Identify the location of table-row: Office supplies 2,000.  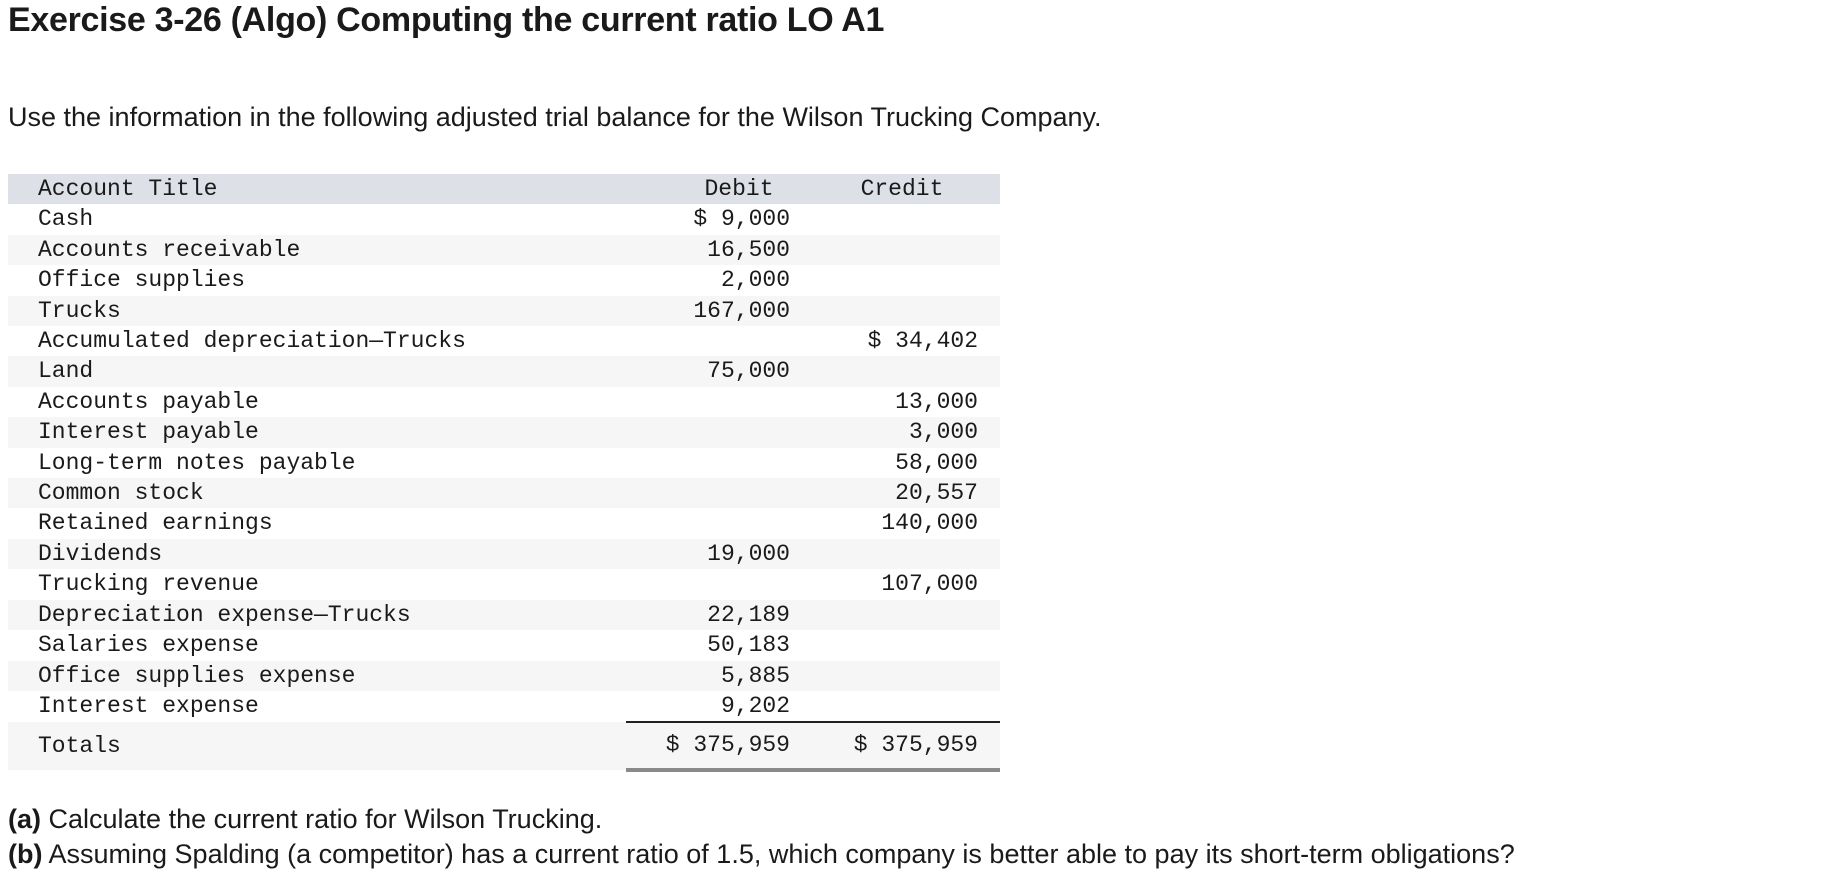
(504, 280).